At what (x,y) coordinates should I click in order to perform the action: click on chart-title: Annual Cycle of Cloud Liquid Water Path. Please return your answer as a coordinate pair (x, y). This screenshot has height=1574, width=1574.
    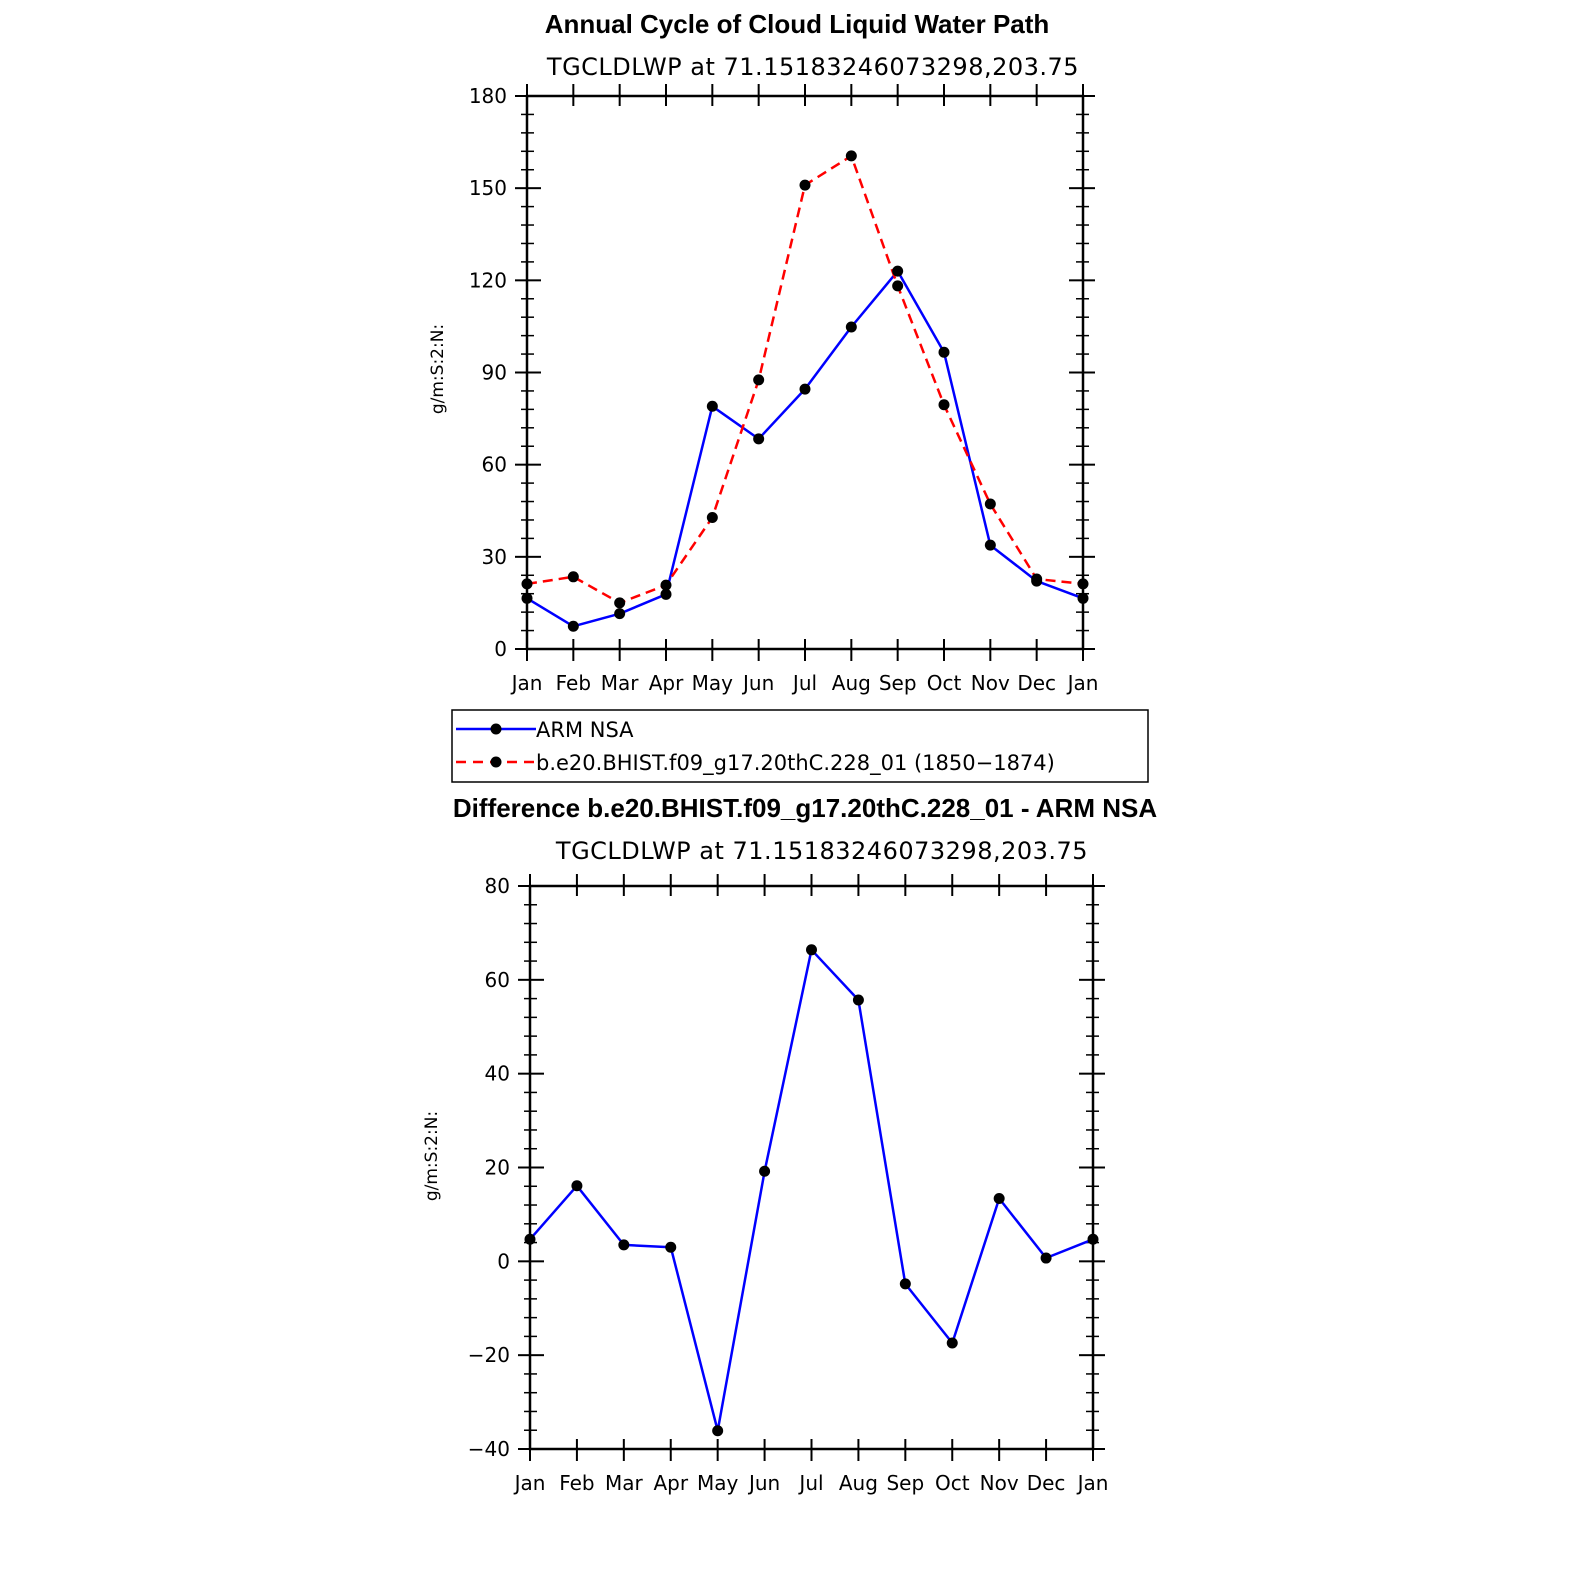
    Looking at the image, I should click on (797, 24).